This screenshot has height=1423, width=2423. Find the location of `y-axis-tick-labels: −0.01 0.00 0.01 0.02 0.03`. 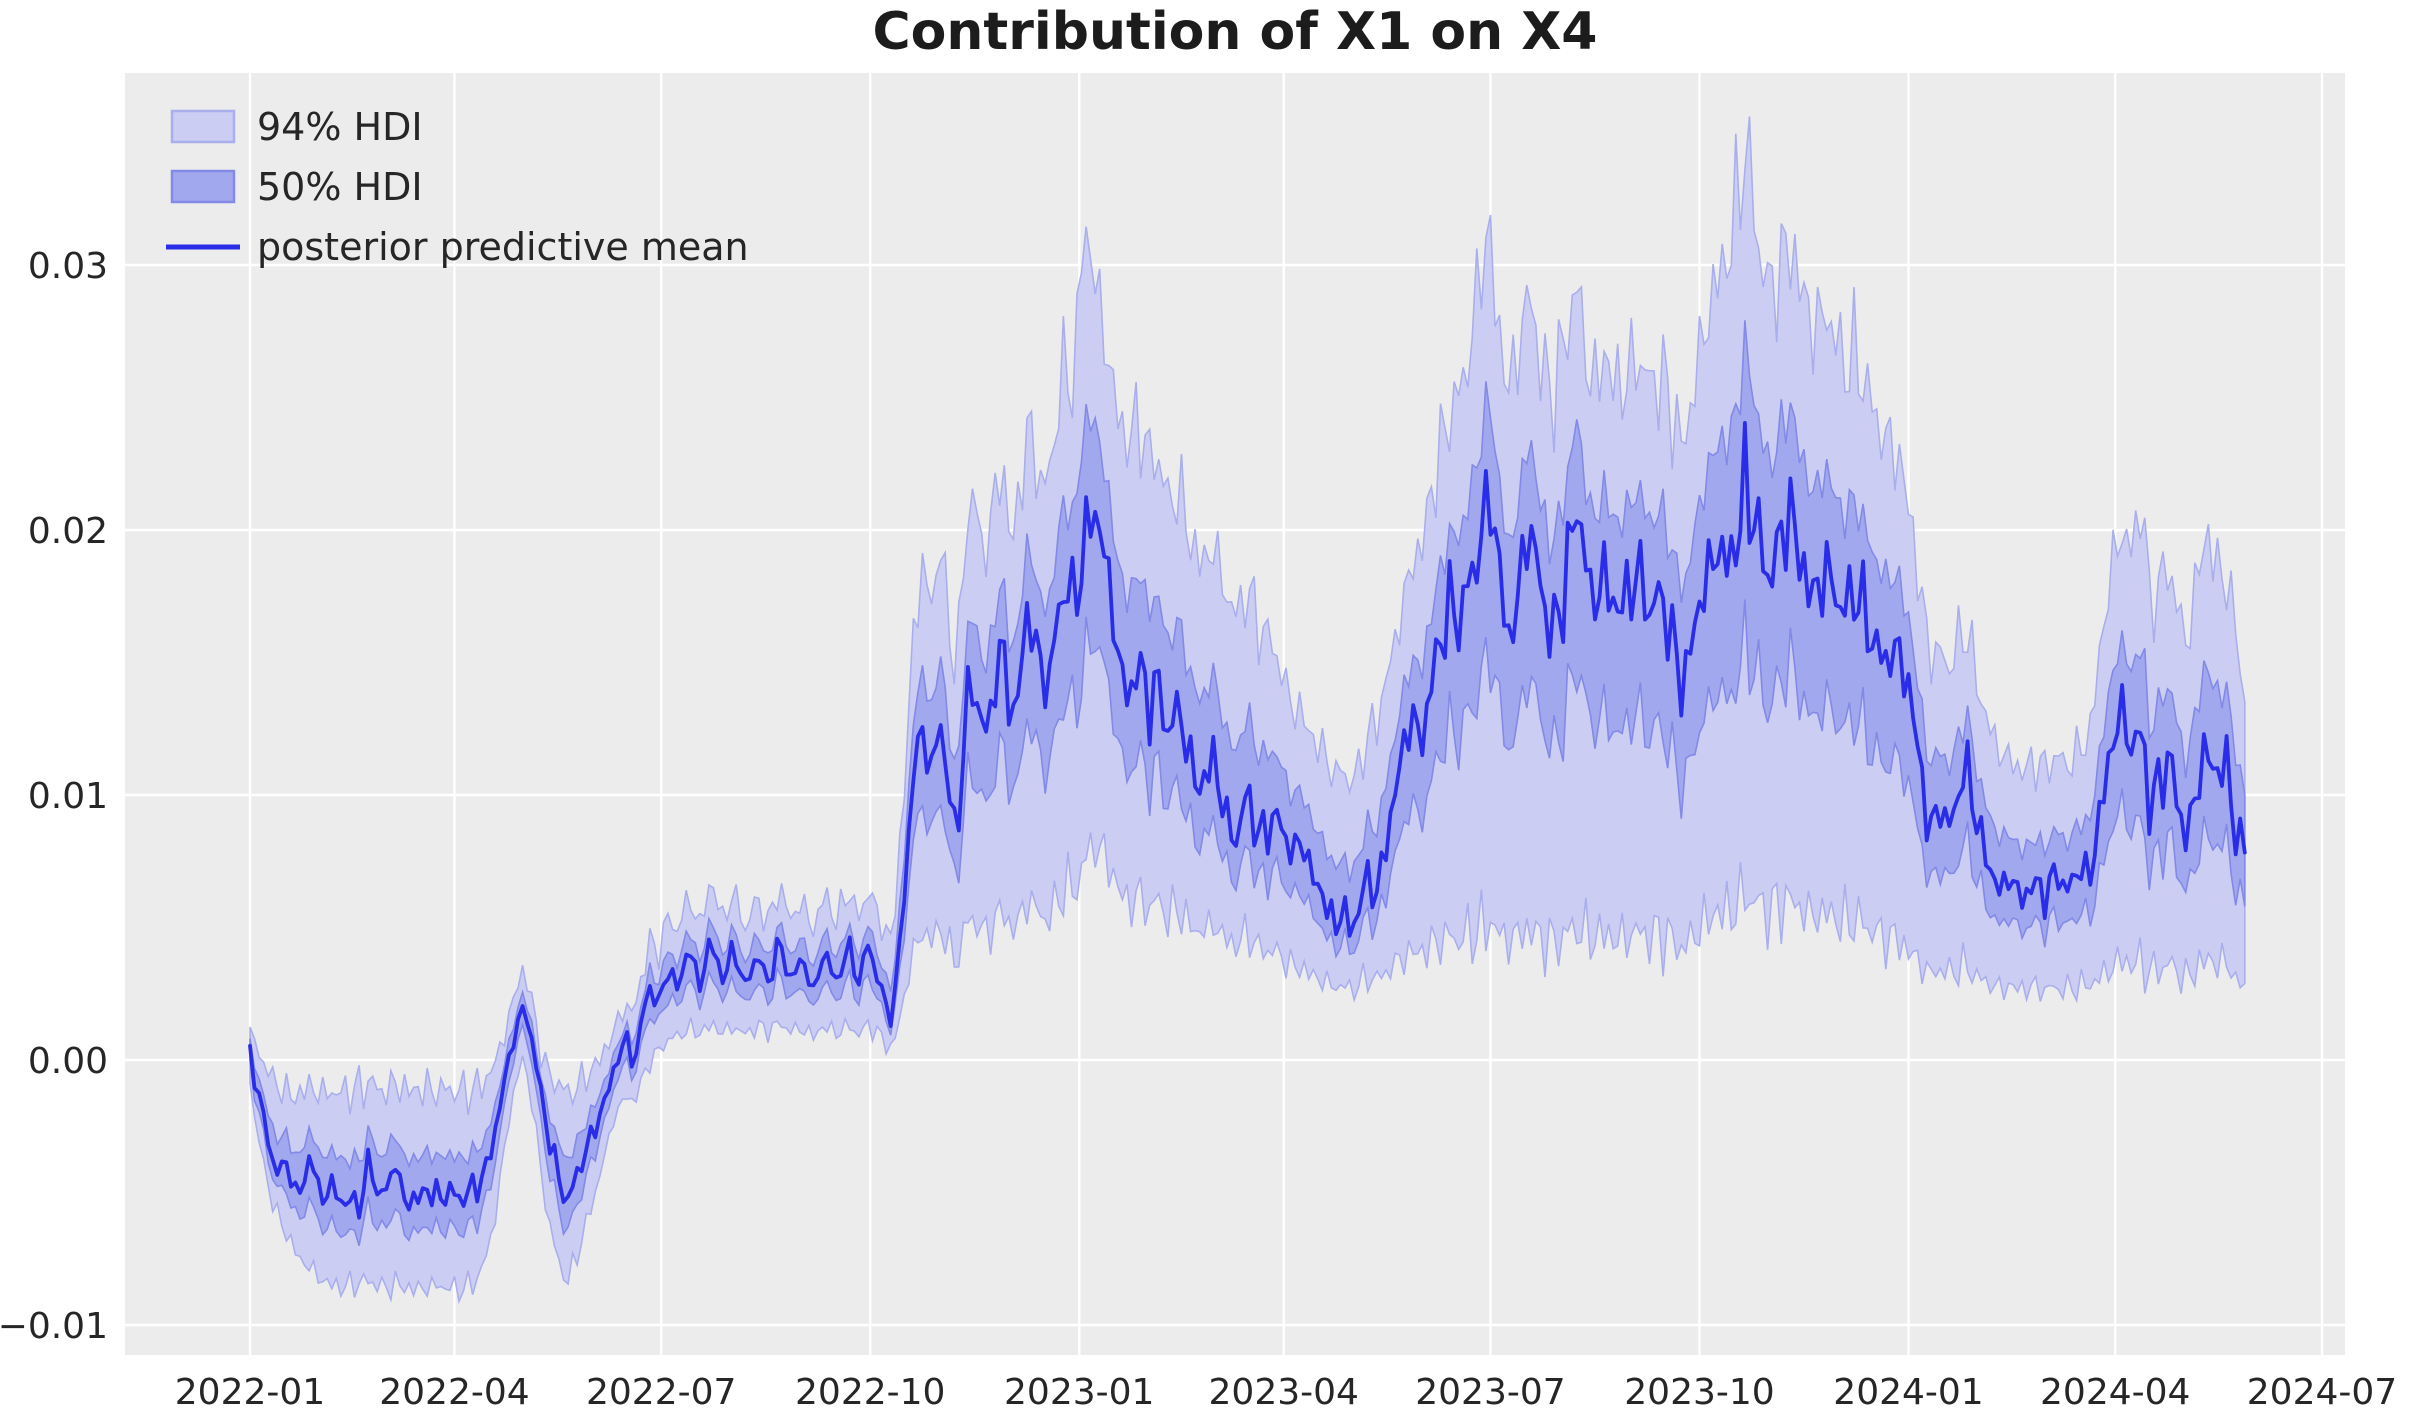

y-axis-tick-labels: −0.01 0.00 0.01 0.02 0.03 is located at coordinates (54, 796).